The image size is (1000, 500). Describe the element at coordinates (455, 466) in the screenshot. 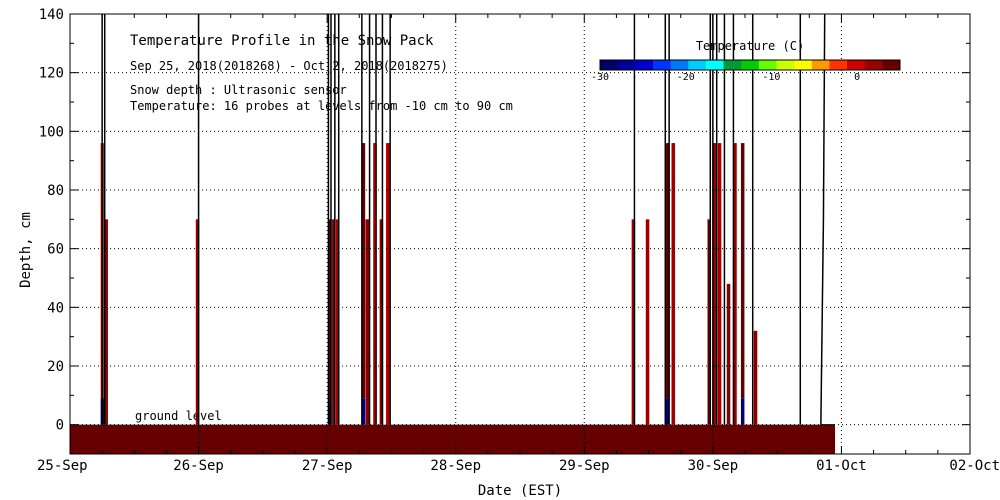

I see `x-tick-label: 28-Sep` at that location.